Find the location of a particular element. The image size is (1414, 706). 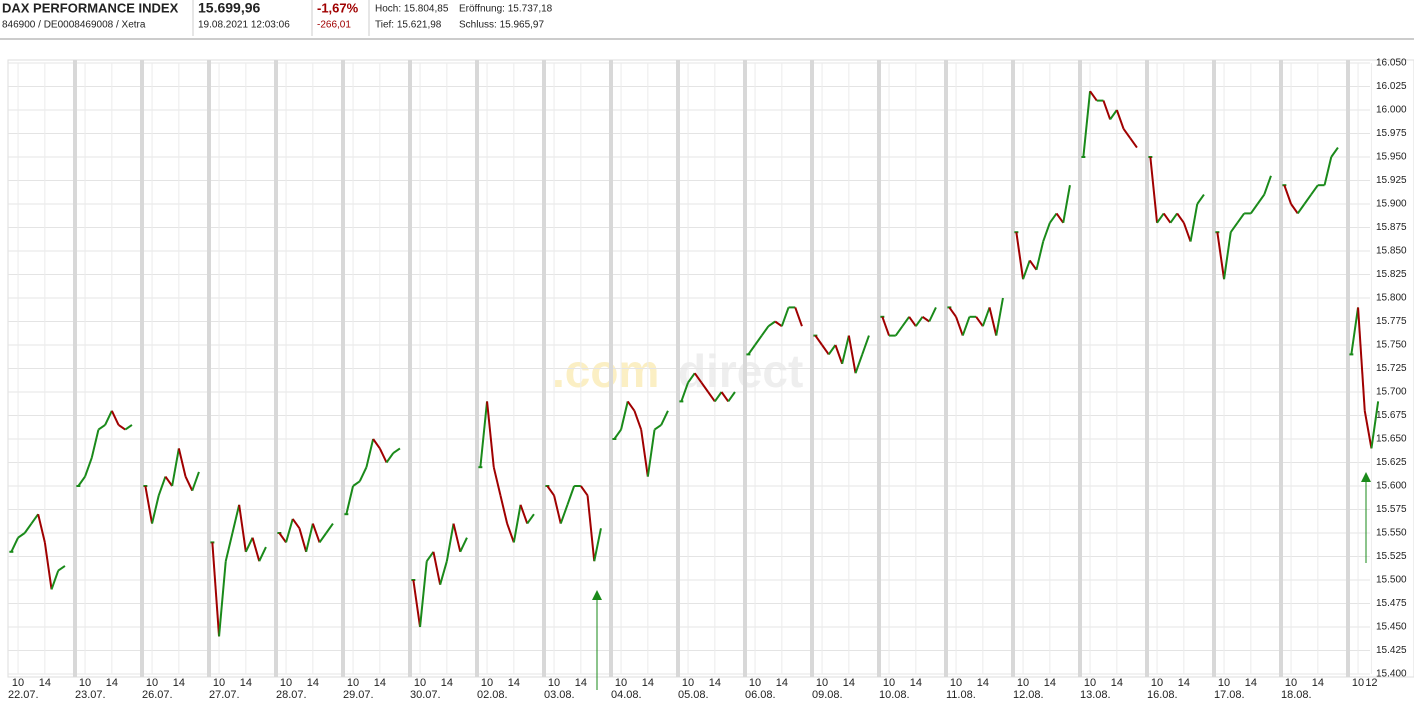

y-tick-label: 15.675 is located at coordinates (1391, 415).